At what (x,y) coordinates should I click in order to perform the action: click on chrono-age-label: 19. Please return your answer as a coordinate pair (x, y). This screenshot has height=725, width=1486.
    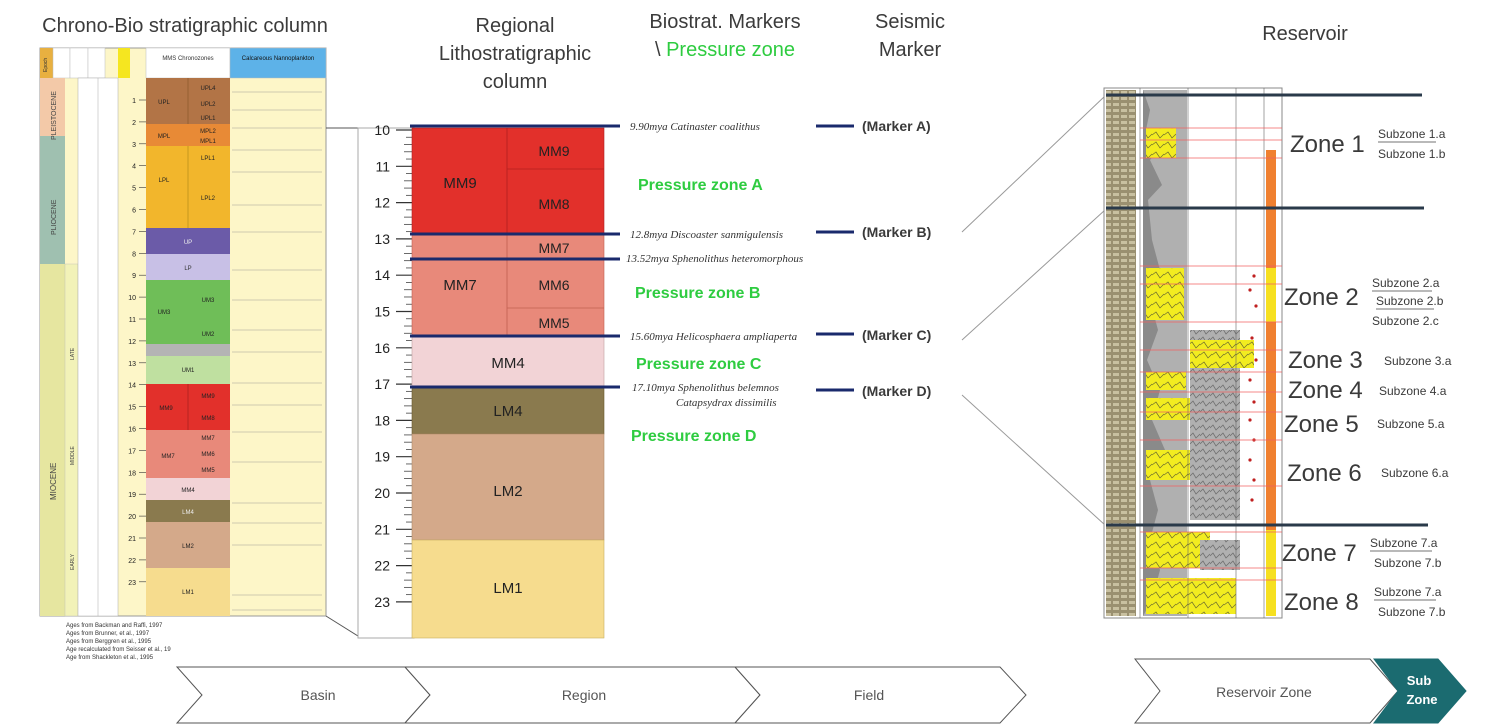
    Looking at the image, I should click on (132, 495).